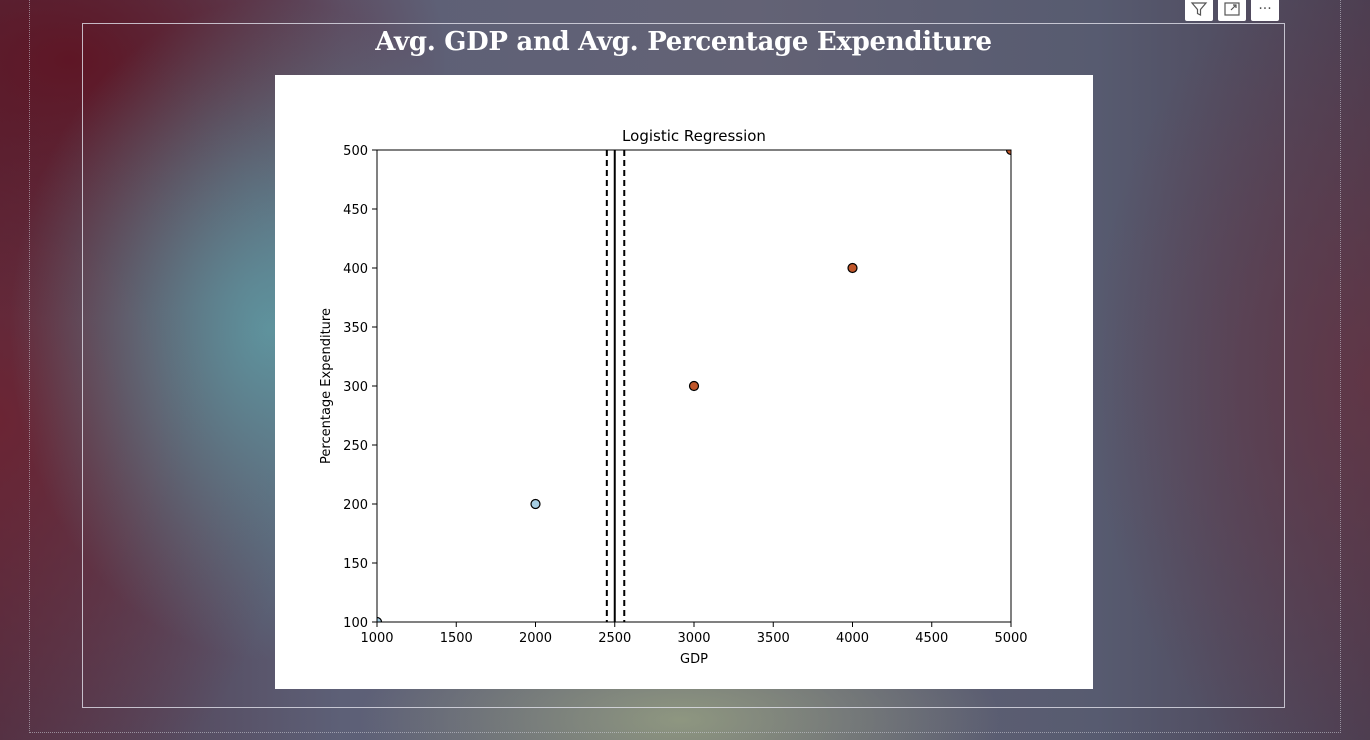 The image size is (1370, 740). What do you see at coordinates (355, 446) in the screenshot?
I see `y-tick-label: 250` at bounding box center [355, 446].